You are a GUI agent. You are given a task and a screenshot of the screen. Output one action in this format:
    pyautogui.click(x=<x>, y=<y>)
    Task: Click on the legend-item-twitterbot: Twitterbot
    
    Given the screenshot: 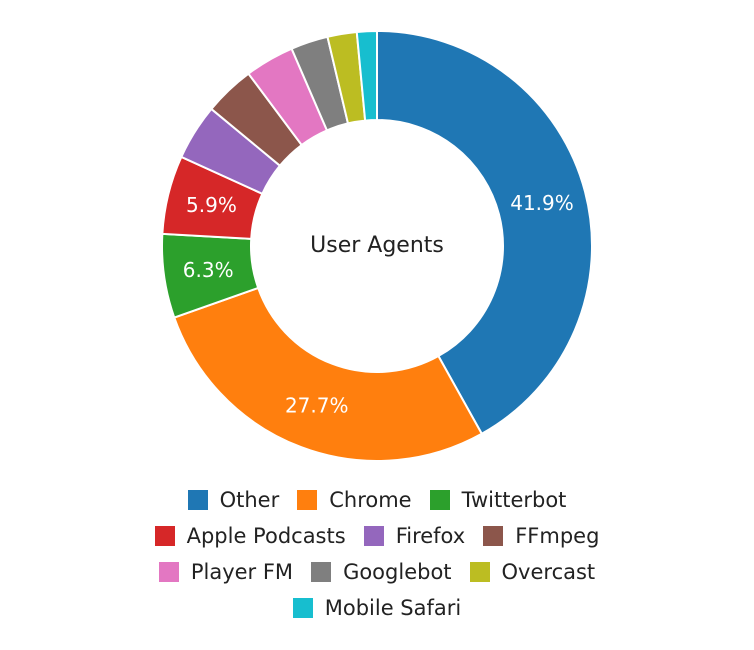 What is the action you would take?
    pyautogui.click(x=498, y=500)
    